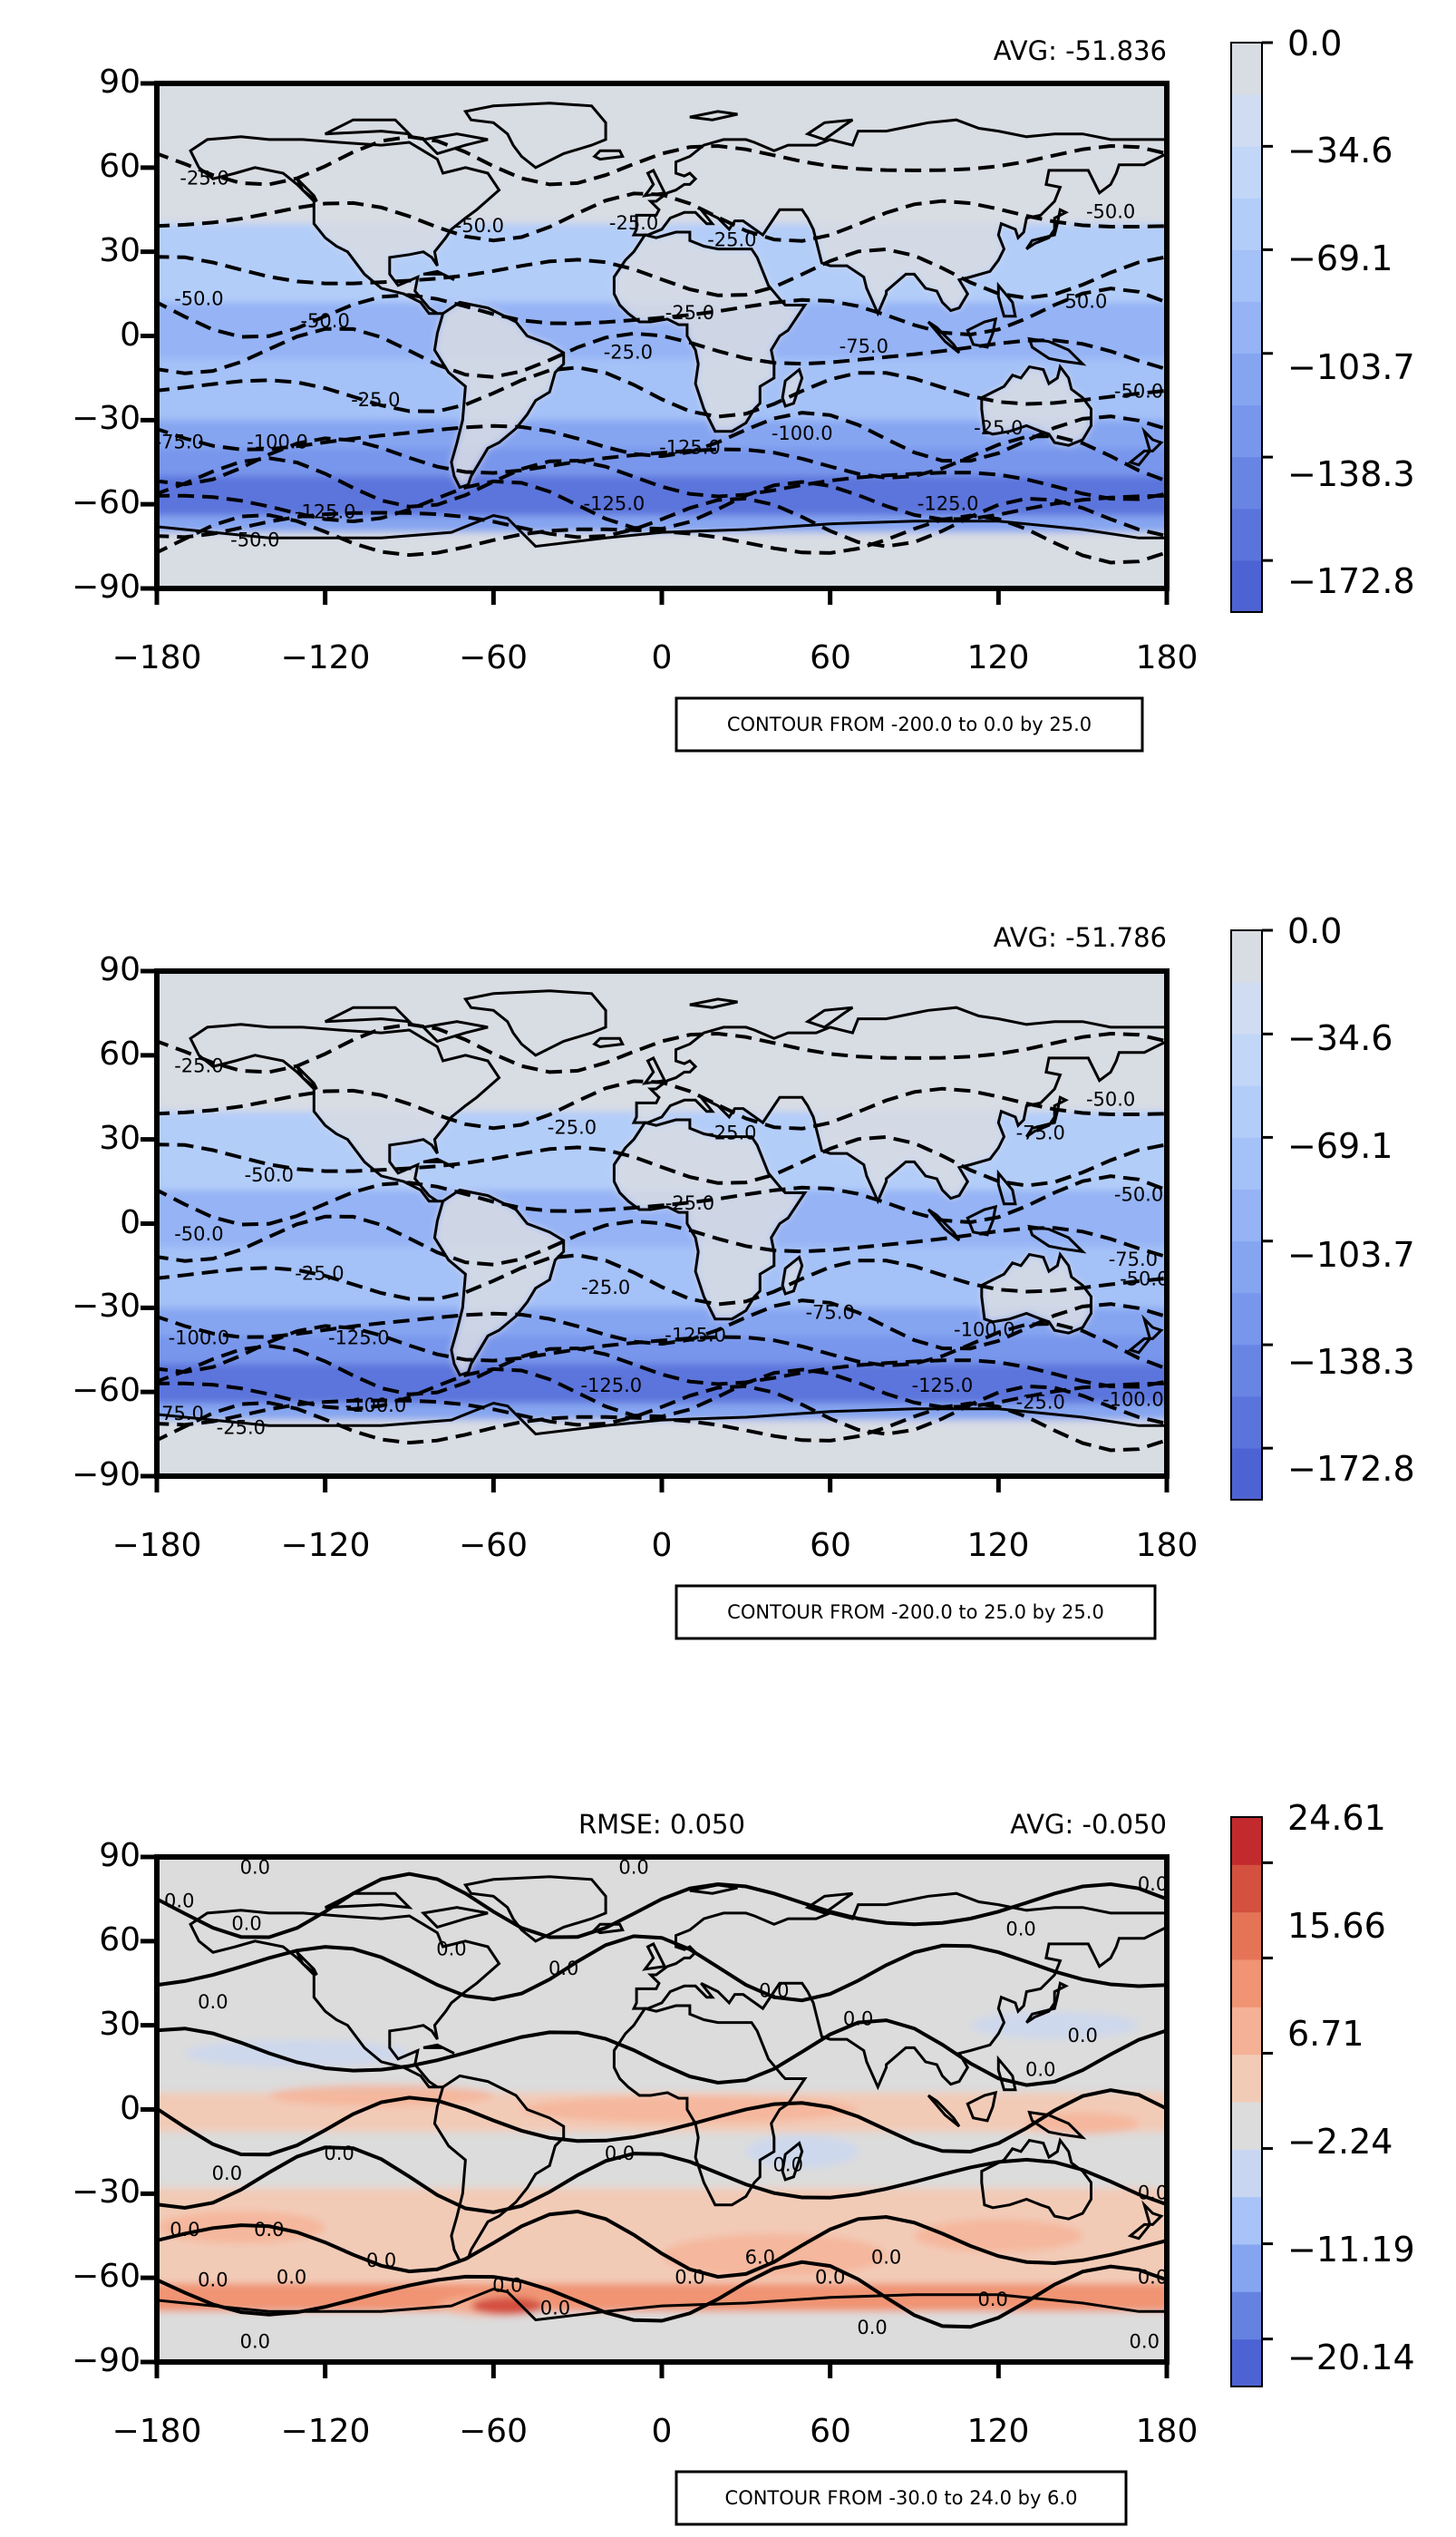 The width and height of the screenshot is (1456, 2537). What do you see at coordinates (499, 1282) in the screenshot?
I see `land-fill` at bounding box center [499, 1282].